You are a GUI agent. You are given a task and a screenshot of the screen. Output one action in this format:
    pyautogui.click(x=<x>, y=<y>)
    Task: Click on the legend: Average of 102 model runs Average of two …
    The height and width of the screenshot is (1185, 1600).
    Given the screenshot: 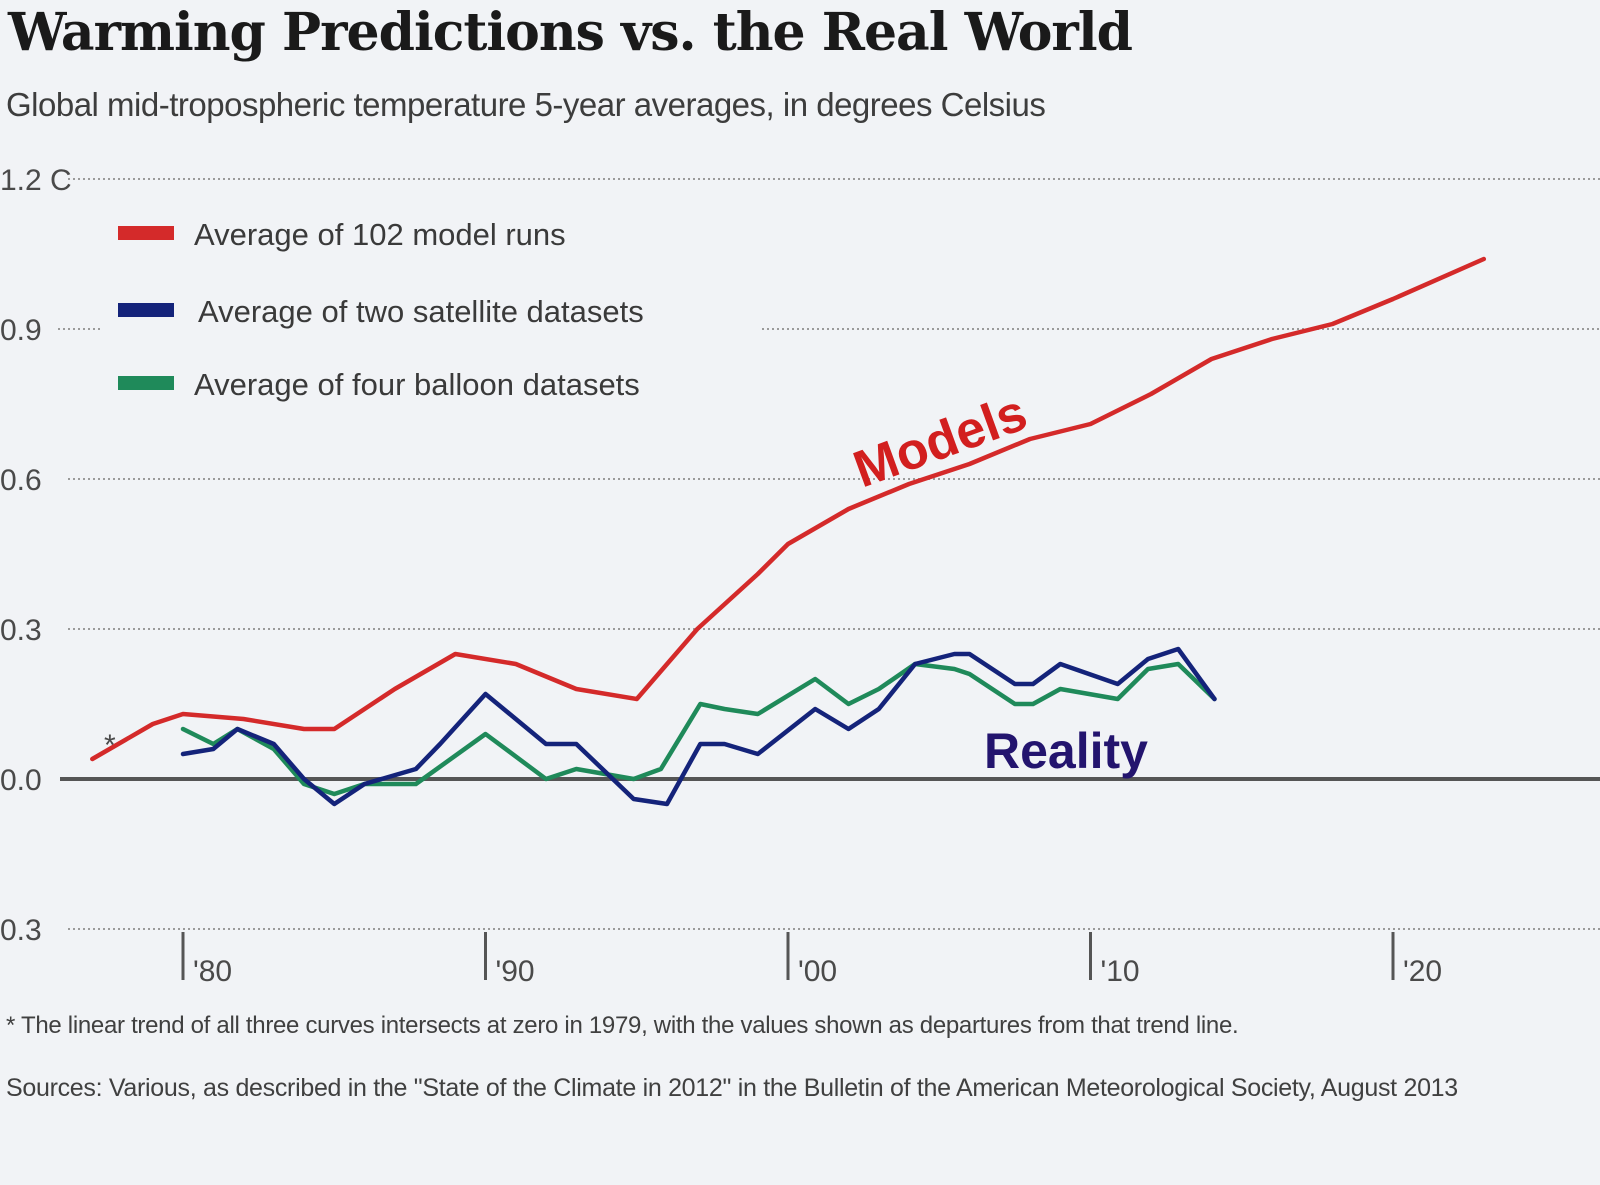 What is the action you would take?
    pyautogui.click(x=381, y=309)
    